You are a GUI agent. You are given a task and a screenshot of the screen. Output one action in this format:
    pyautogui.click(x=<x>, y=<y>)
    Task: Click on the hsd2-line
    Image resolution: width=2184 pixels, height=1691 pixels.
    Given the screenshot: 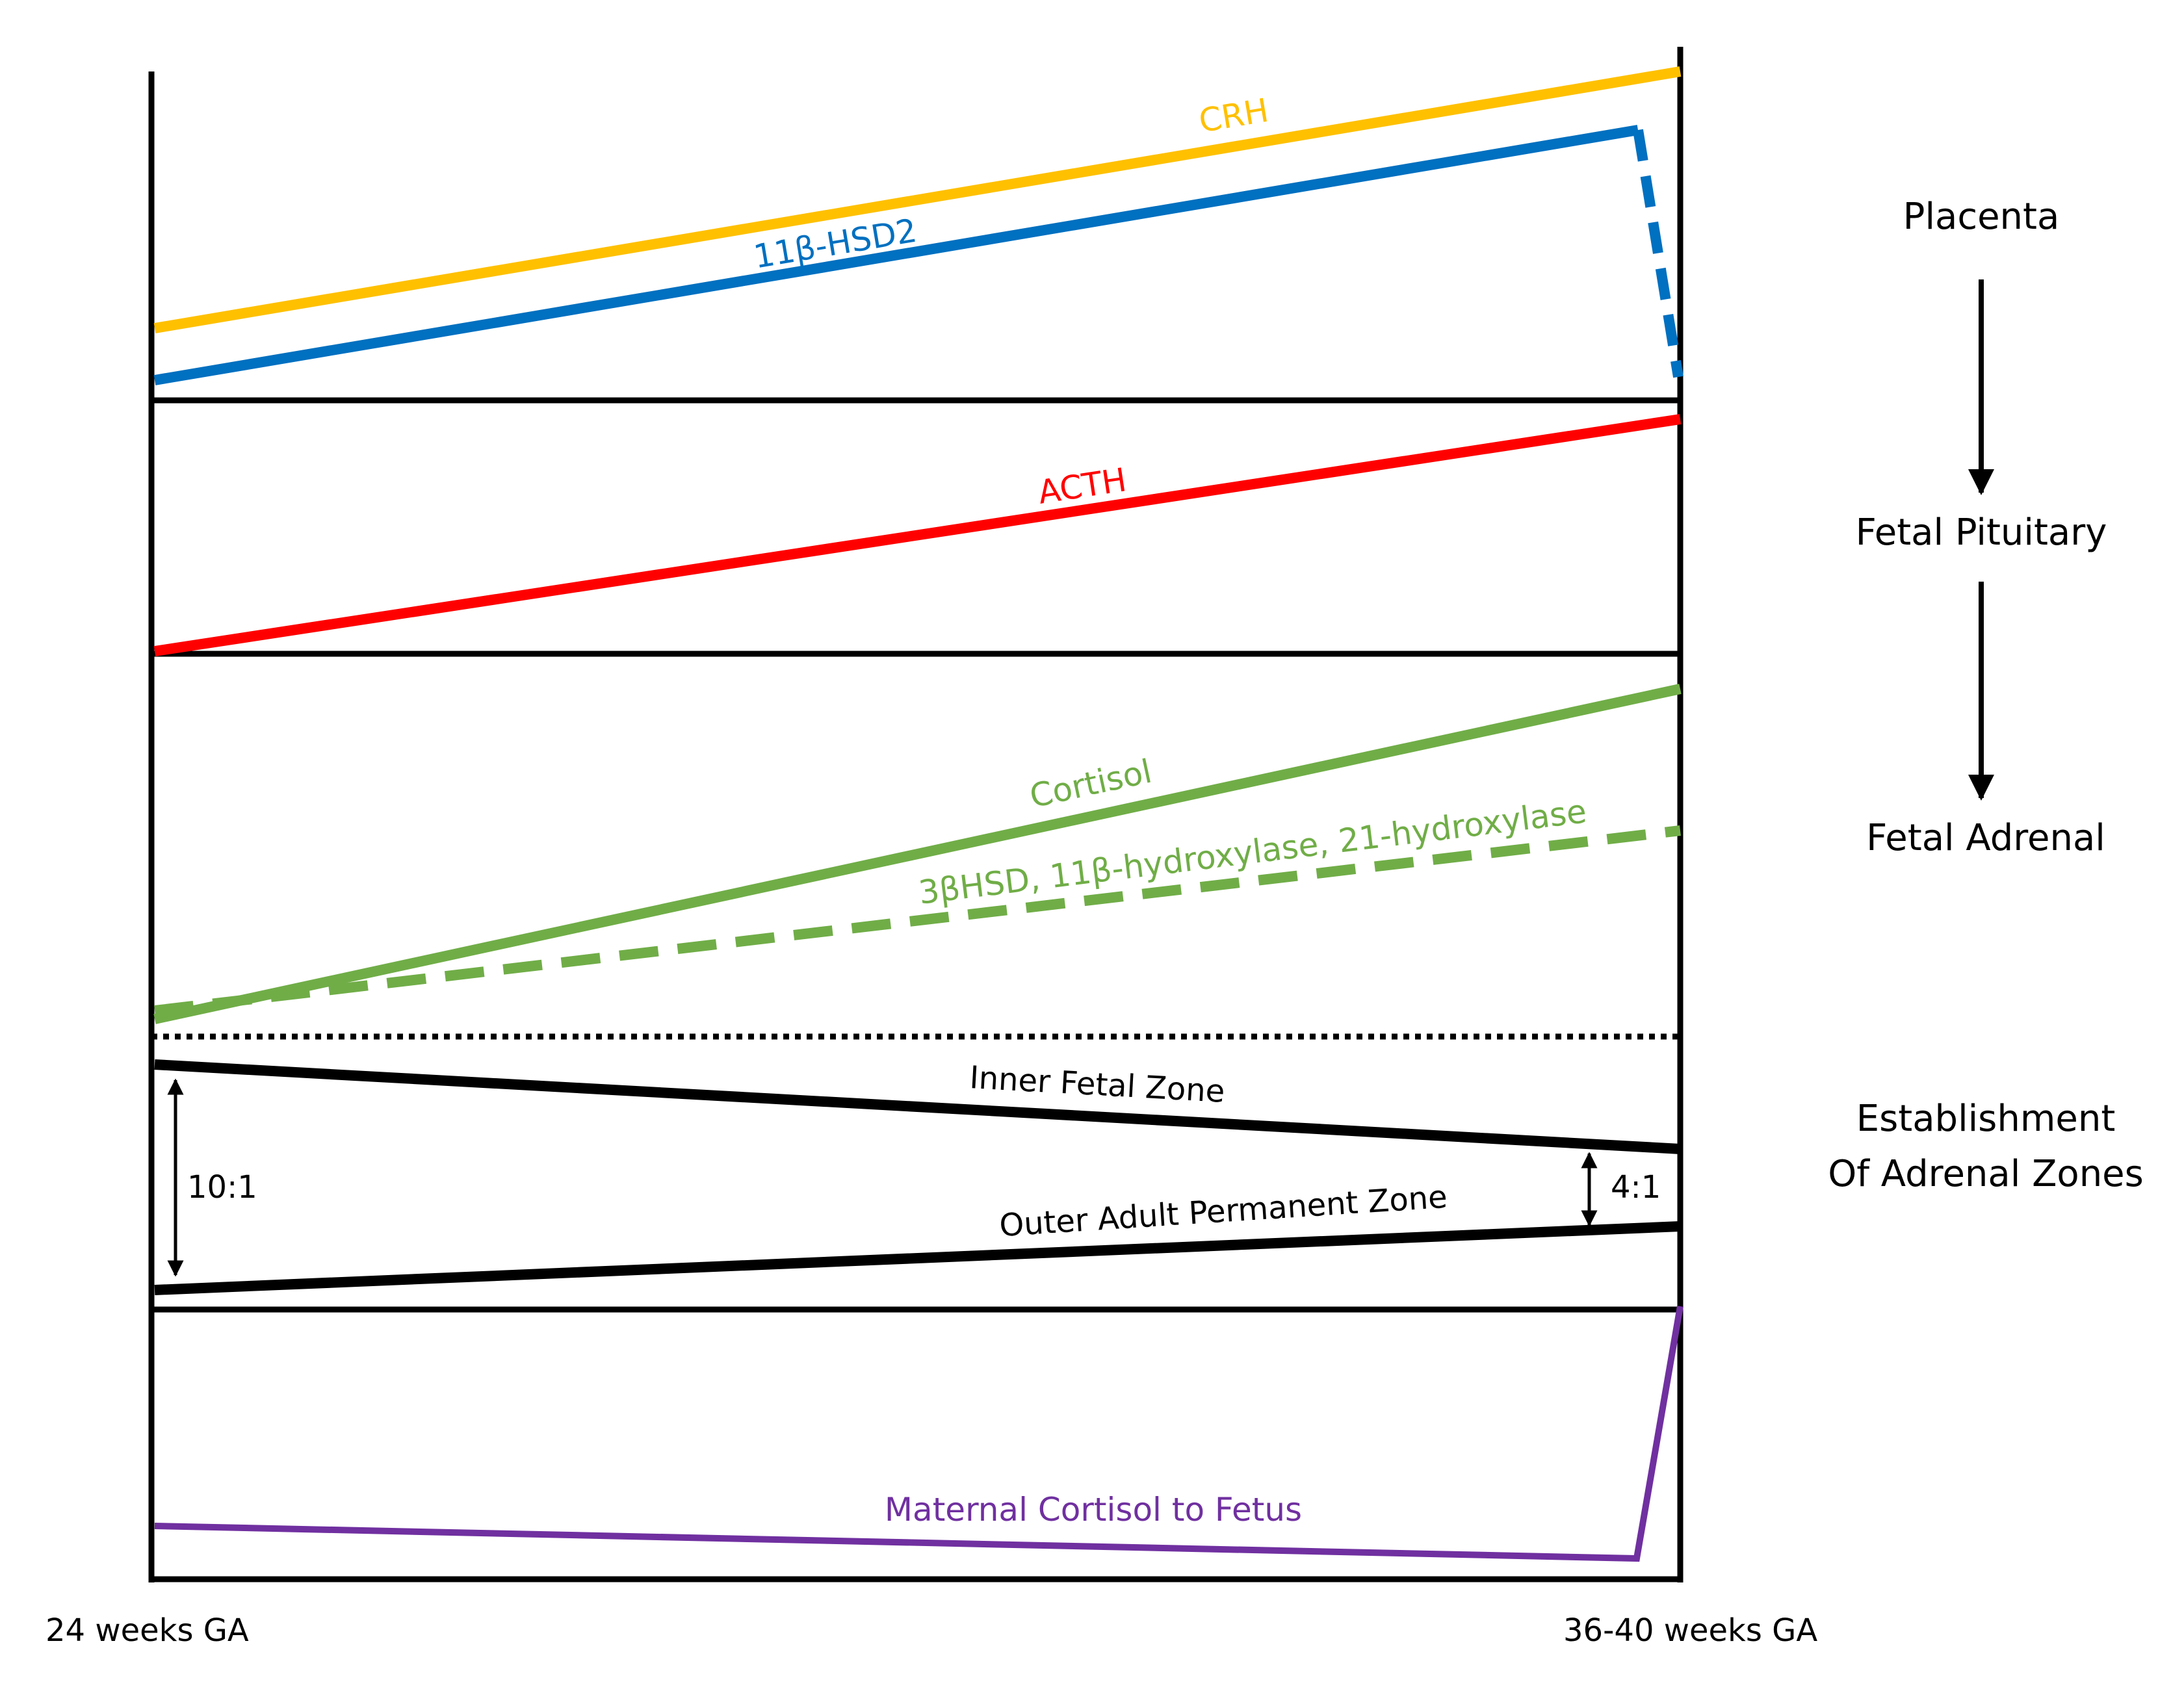 What is the action you would take?
    pyautogui.click(x=896, y=255)
    